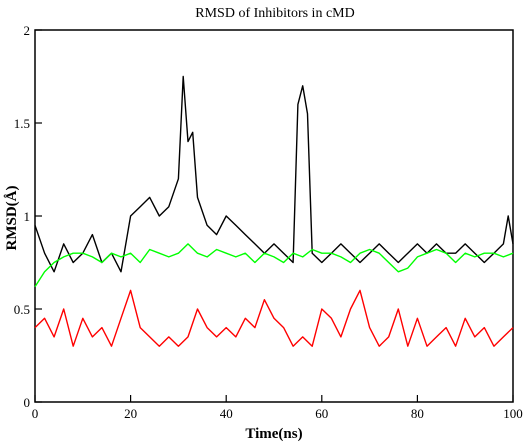  I want to click on y-tick-label: 0.5, so click(22, 309).